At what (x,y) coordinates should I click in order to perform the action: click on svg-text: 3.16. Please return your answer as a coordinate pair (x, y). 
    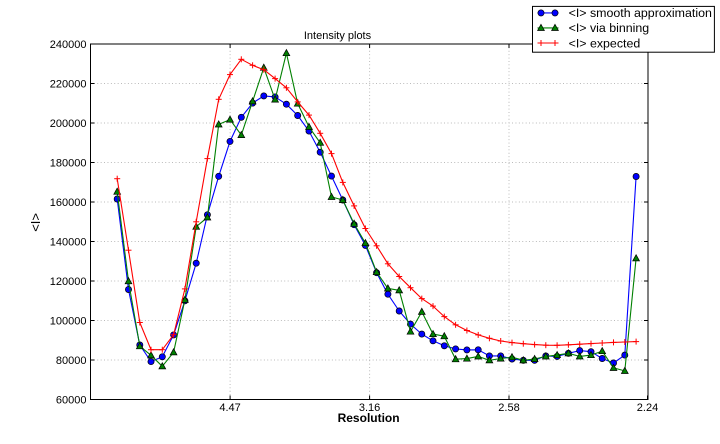
    Looking at the image, I should click on (369, 408).